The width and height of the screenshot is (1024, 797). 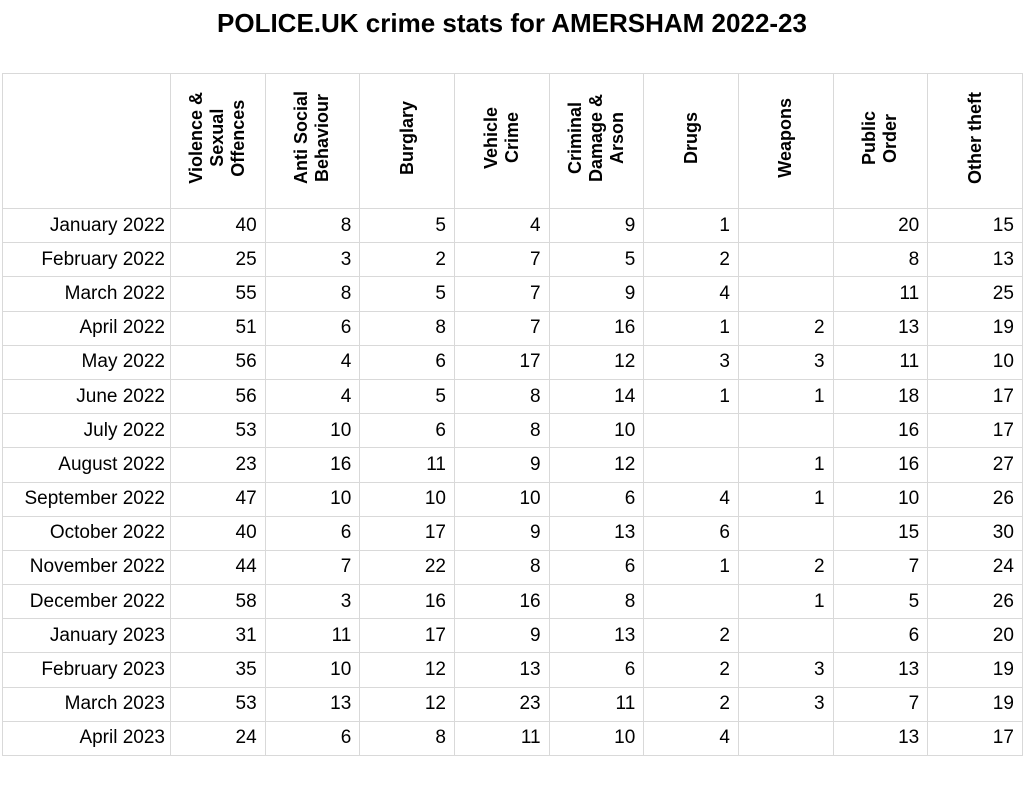 What do you see at coordinates (880, 396) in the screenshot?
I see `cell: 18` at bounding box center [880, 396].